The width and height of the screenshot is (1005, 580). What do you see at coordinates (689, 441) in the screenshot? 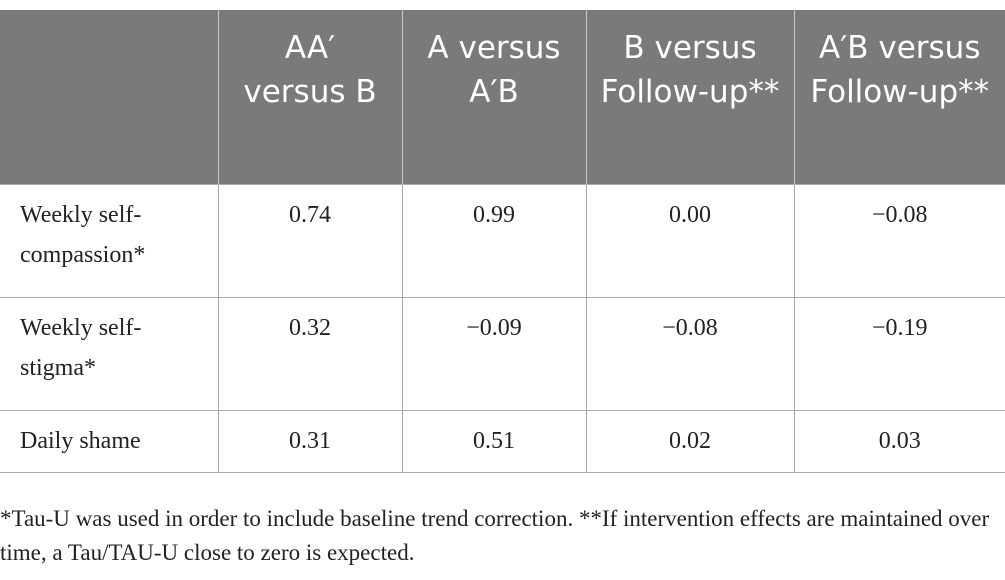
I see `table-cell: 0.02` at bounding box center [689, 441].